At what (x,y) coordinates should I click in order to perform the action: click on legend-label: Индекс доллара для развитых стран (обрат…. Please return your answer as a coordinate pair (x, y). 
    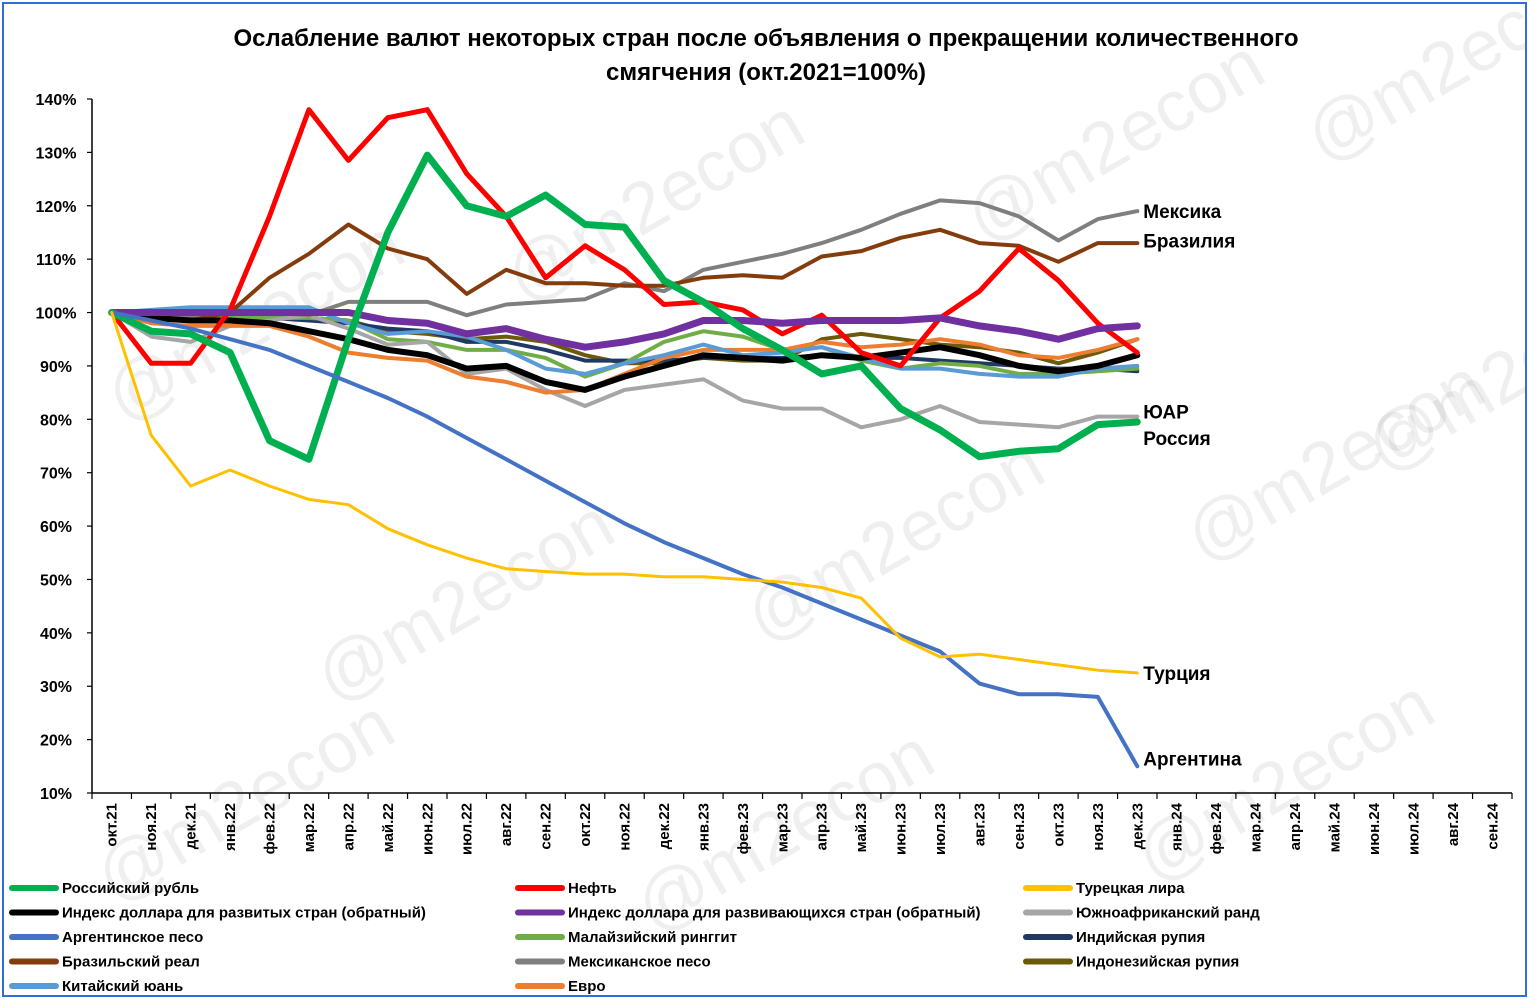
    Looking at the image, I should click on (244, 913).